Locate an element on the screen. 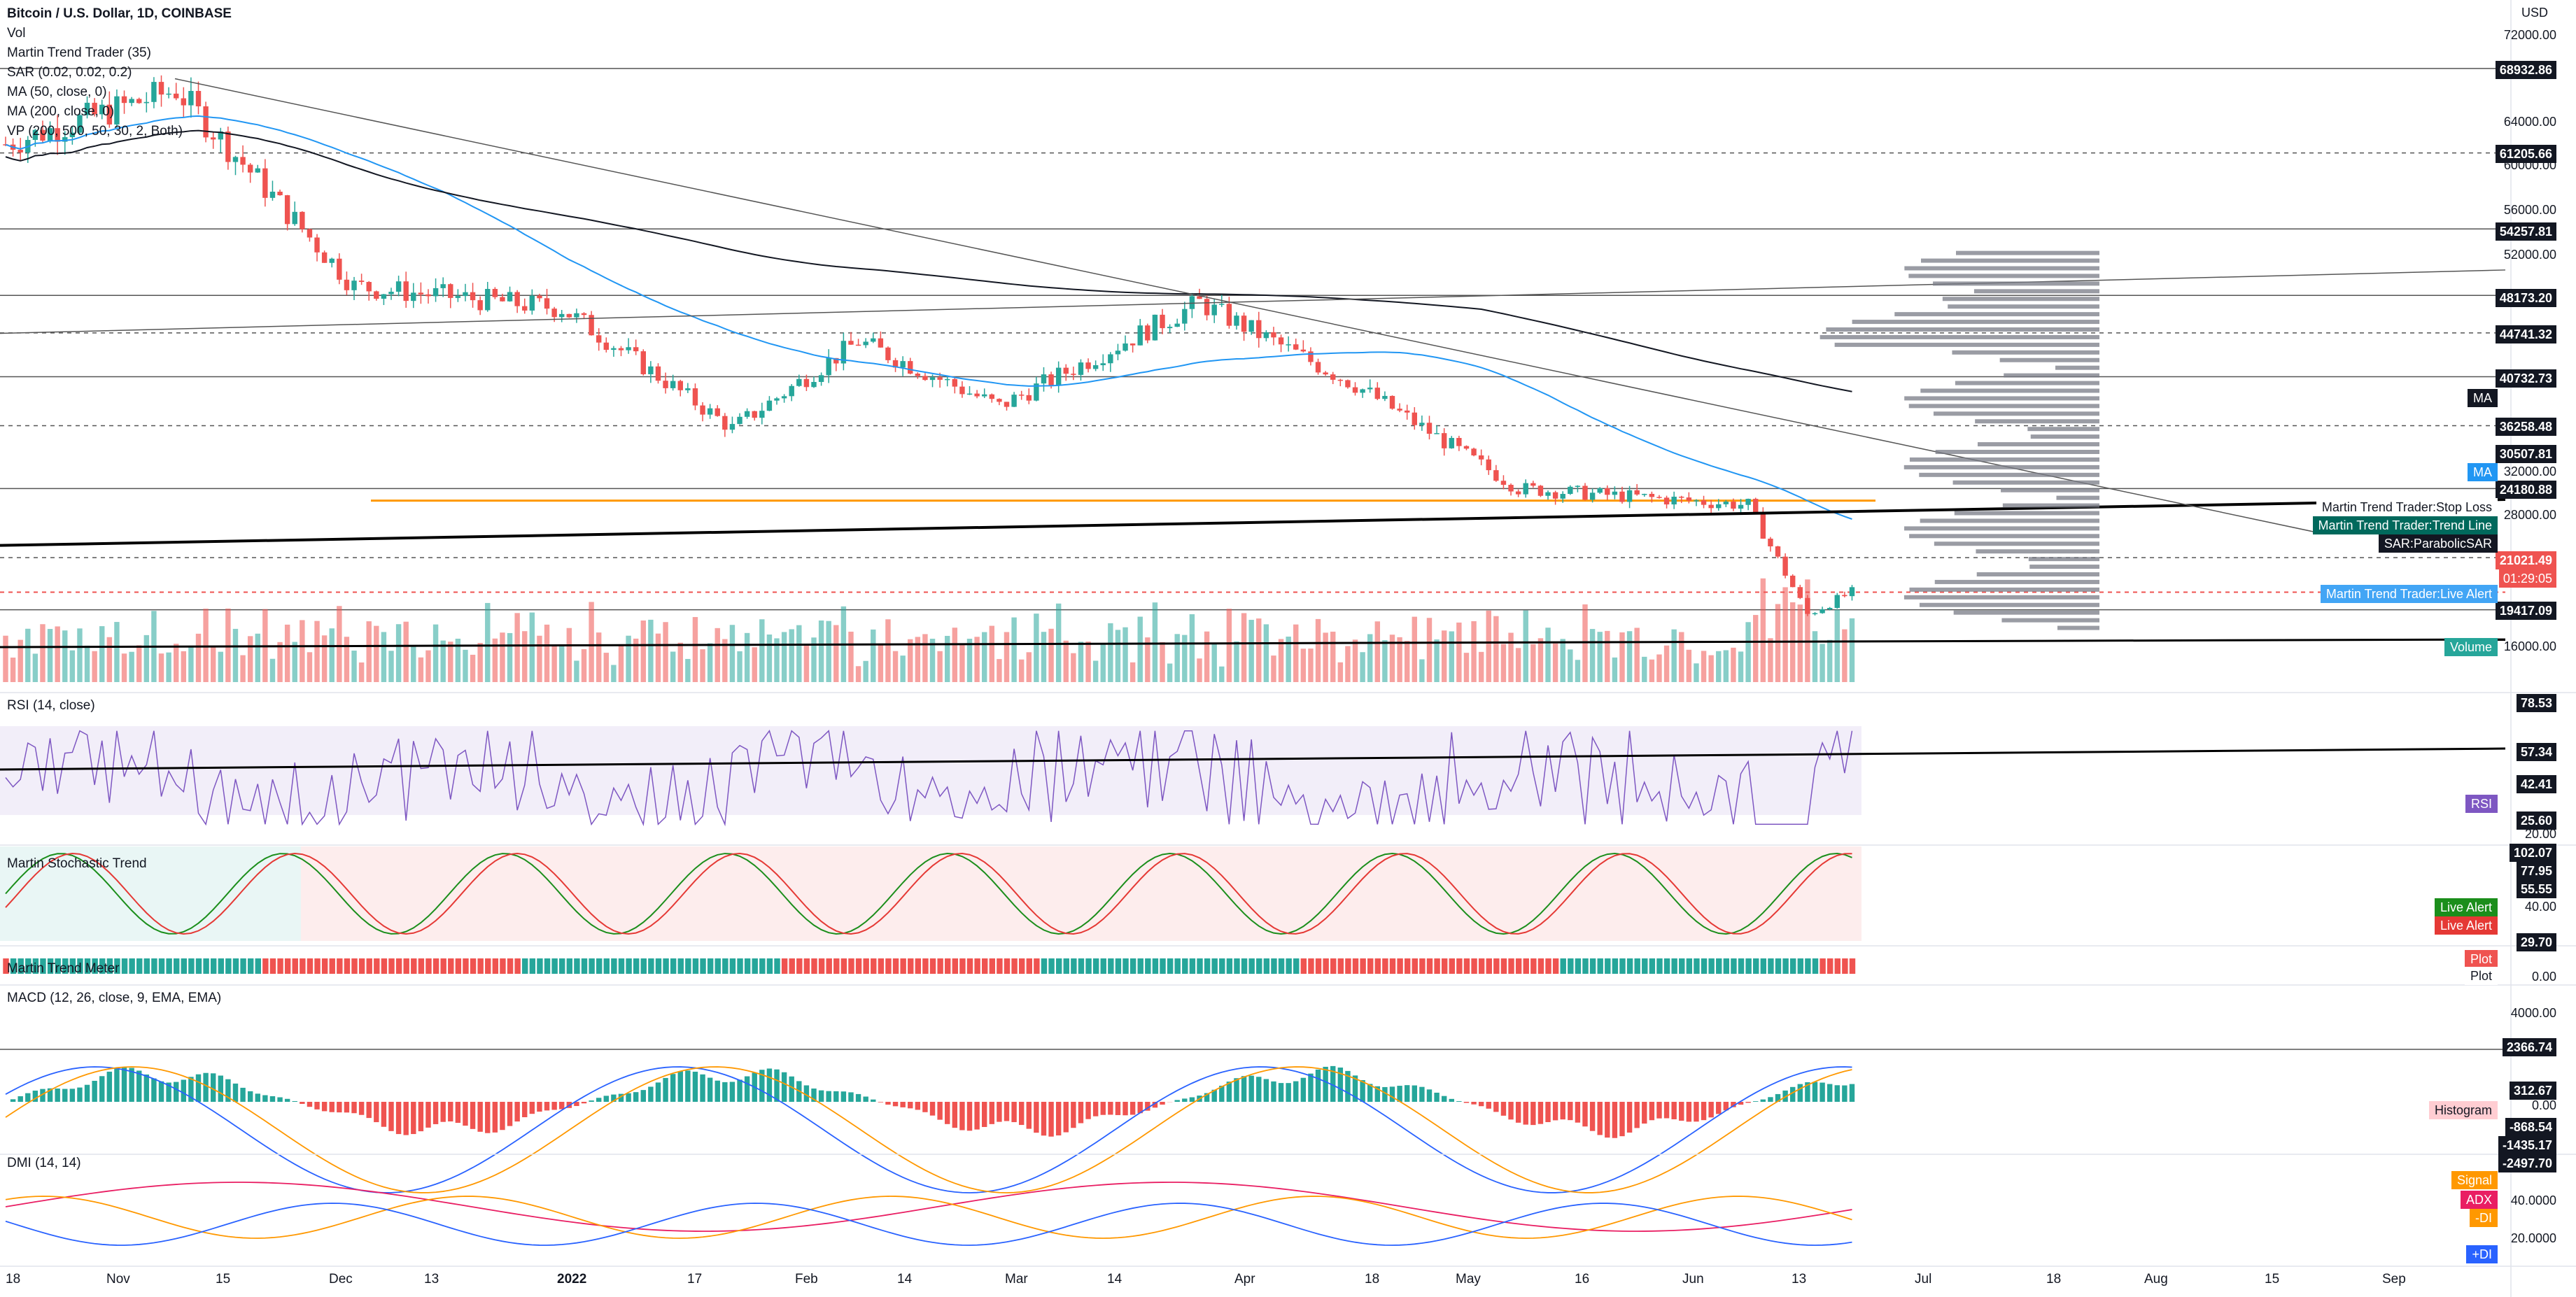  indicator-label: Martin Trend Trader (35) is located at coordinates (79, 53).